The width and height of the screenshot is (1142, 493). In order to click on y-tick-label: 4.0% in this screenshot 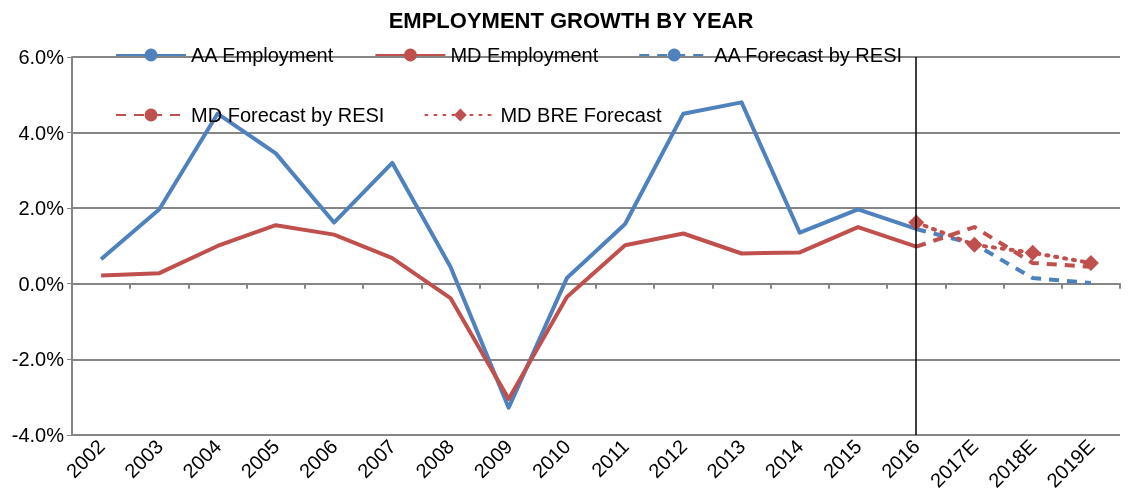, I will do `click(41, 132)`.